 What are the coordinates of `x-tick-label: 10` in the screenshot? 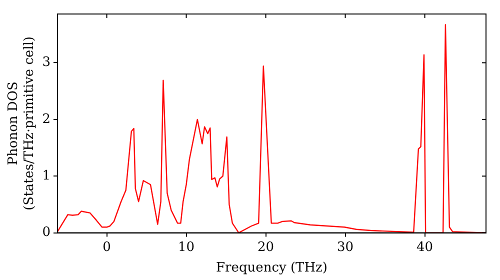 It's located at (186, 247).